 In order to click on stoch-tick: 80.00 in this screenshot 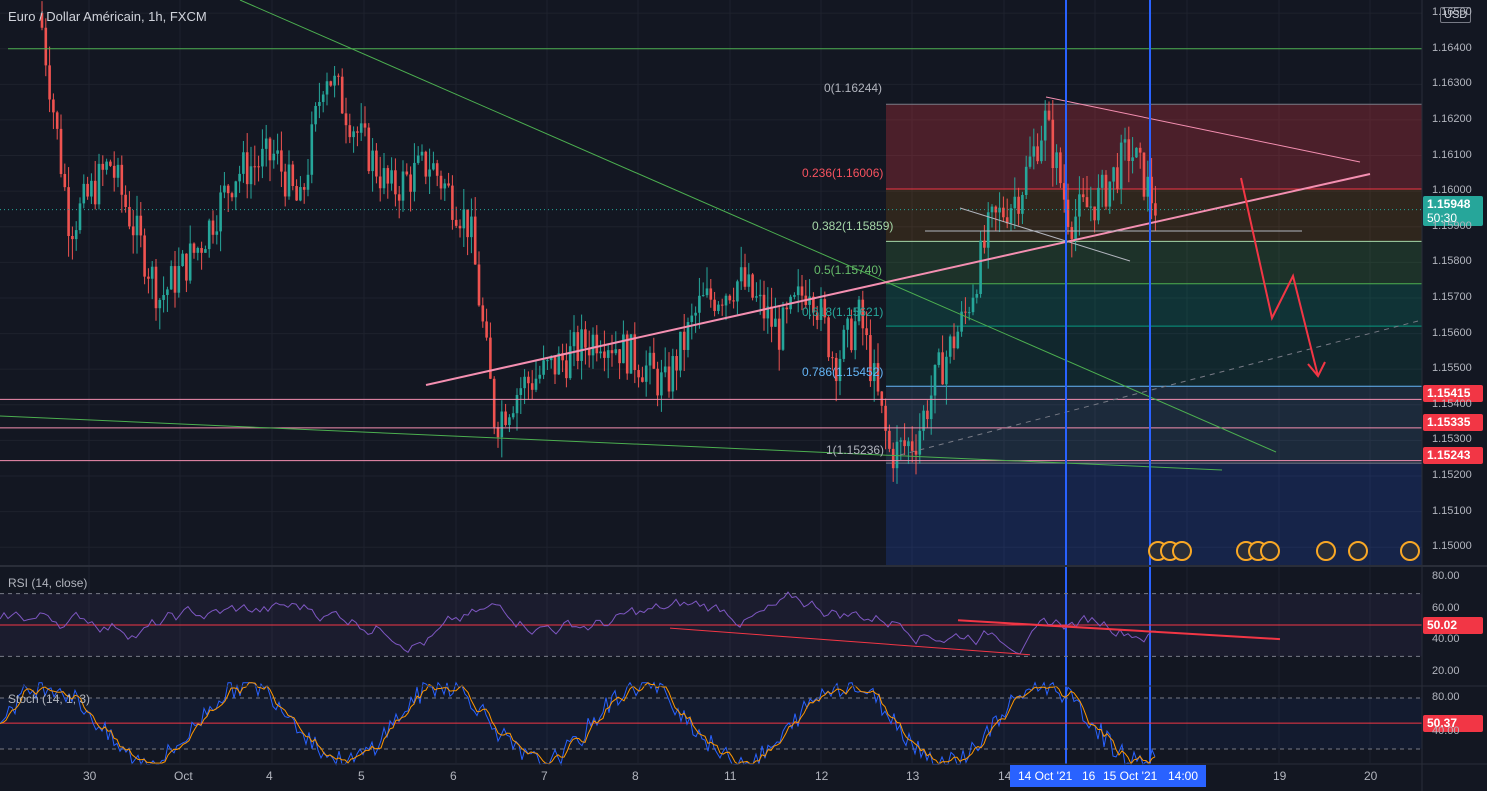, I will do `click(1446, 697)`.